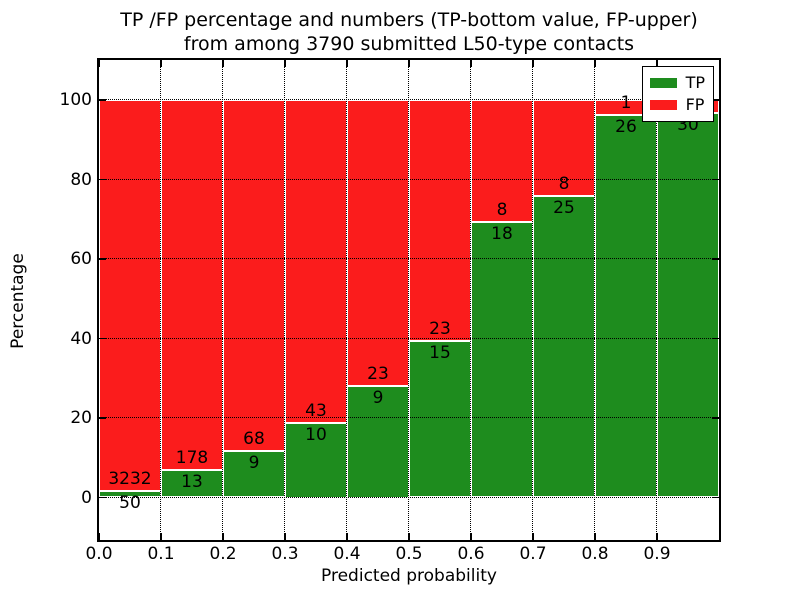  Describe the element at coordinates (409, 576) in the screenshot. I see `x-axis-label: Predicted probability` at that location.